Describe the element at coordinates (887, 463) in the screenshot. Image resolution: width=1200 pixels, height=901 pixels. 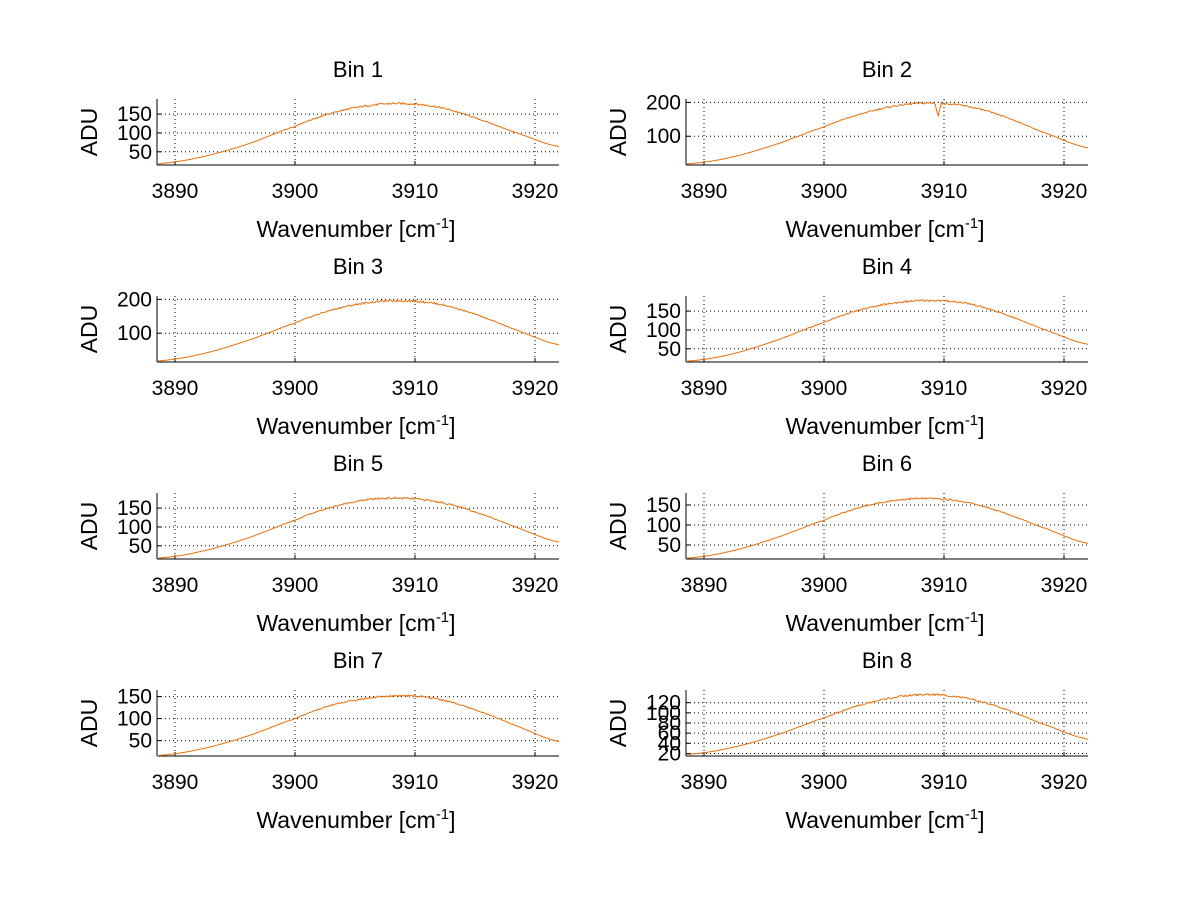
I see `panel-title: Bin 6` at that location.